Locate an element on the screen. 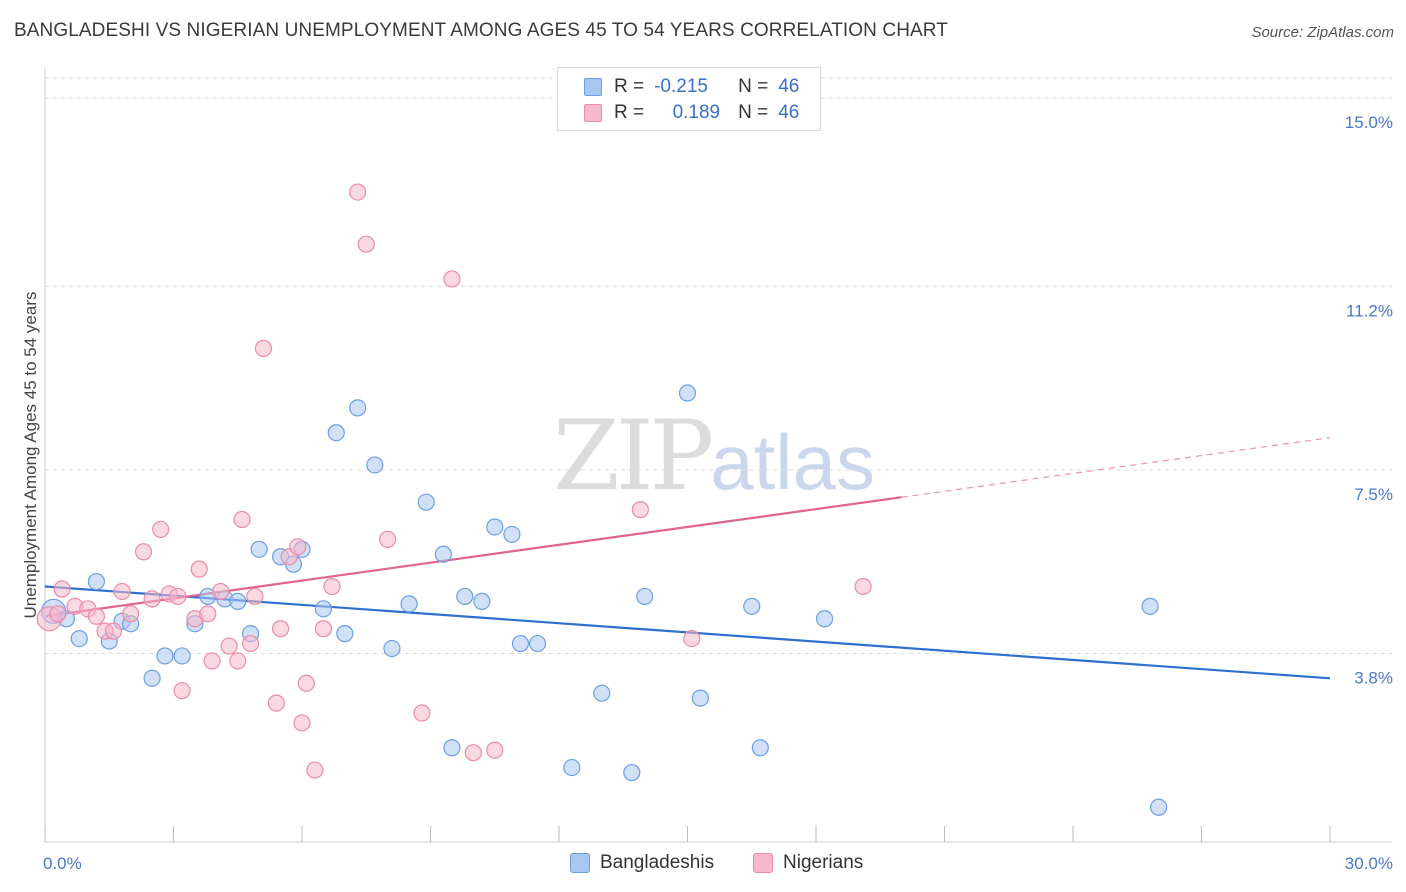  legend-row-nigerians: R = 0.189 N = 46 is located at coordinates (691, 113).